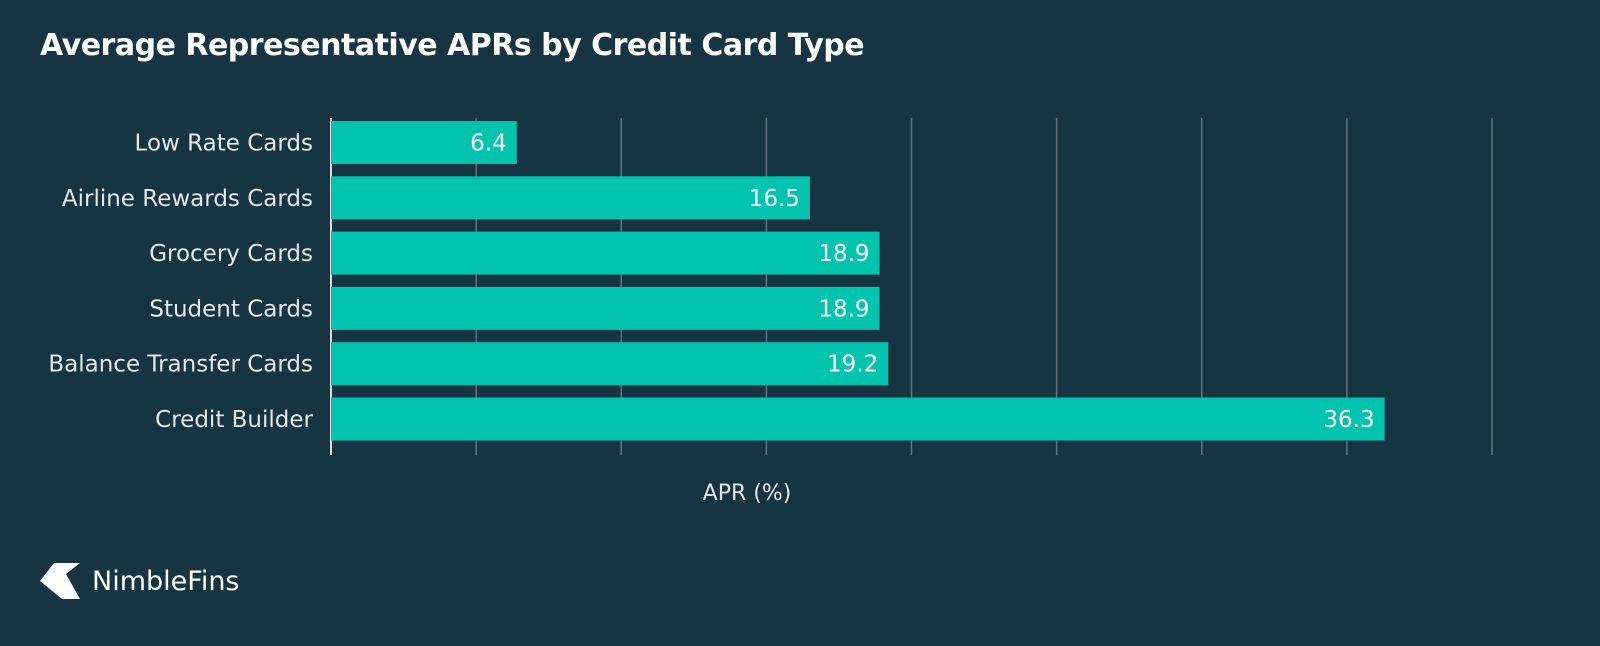  Describe the element at coordinates (1348, 420) in the screenshot. I see `data-label: 36.3` at that location.